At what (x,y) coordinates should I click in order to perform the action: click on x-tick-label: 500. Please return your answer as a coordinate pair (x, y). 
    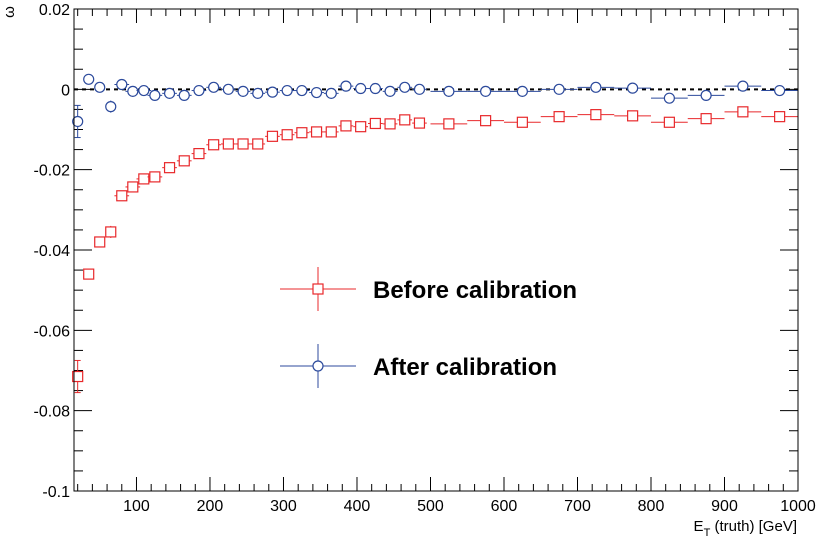
    Looking at the image, I should click on (430, 506).